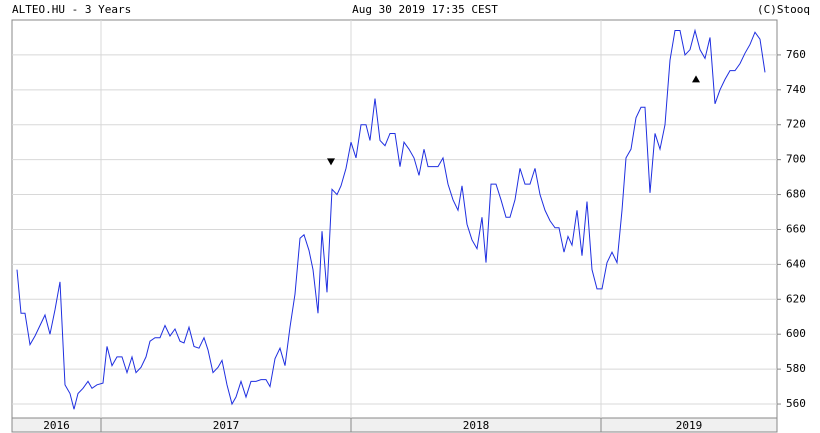  What do you see at coordinates (796, 124) in the screenshot?
I see `y-tick-label: 720` at bounding box center [796, 124].